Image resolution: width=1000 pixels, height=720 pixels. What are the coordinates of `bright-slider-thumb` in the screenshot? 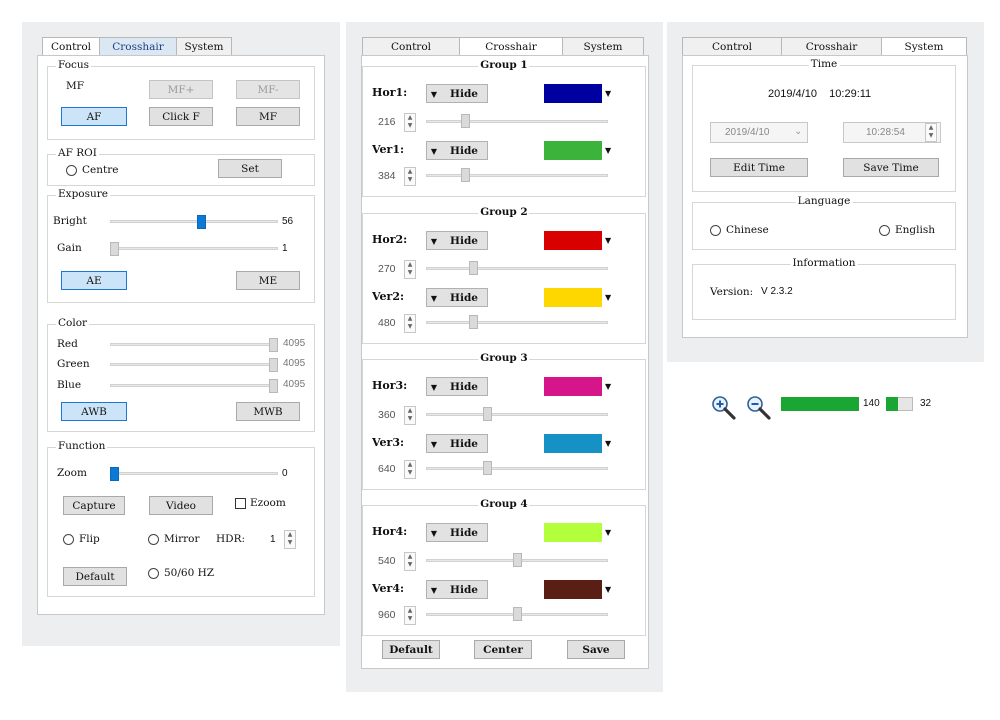 It's located at (202, 222).